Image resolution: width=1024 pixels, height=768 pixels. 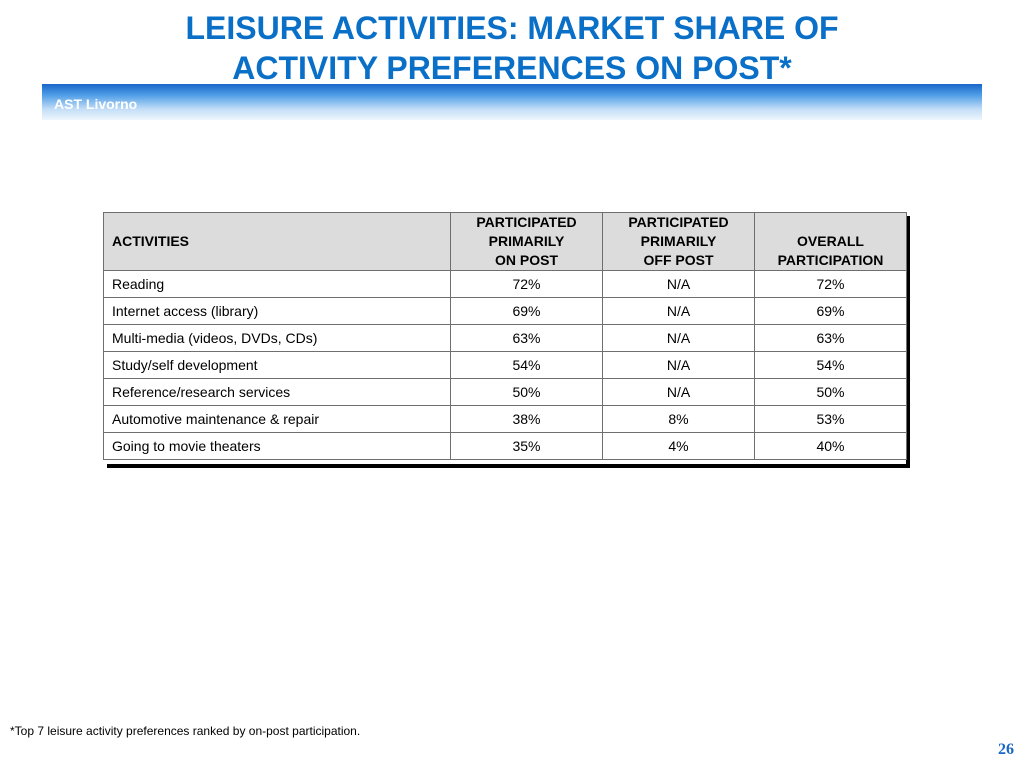 I want to click on off-post-cell: 4%, so click(x=678, y=446).